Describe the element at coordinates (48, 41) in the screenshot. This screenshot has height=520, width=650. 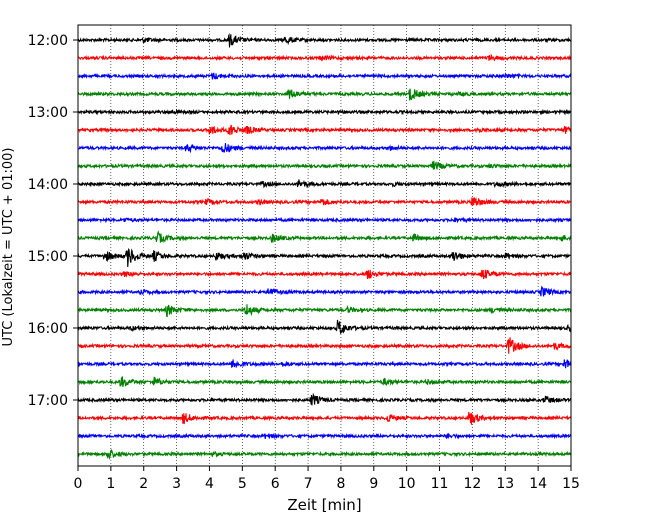
I see `y-tick-label-0: 12:00` at that location.